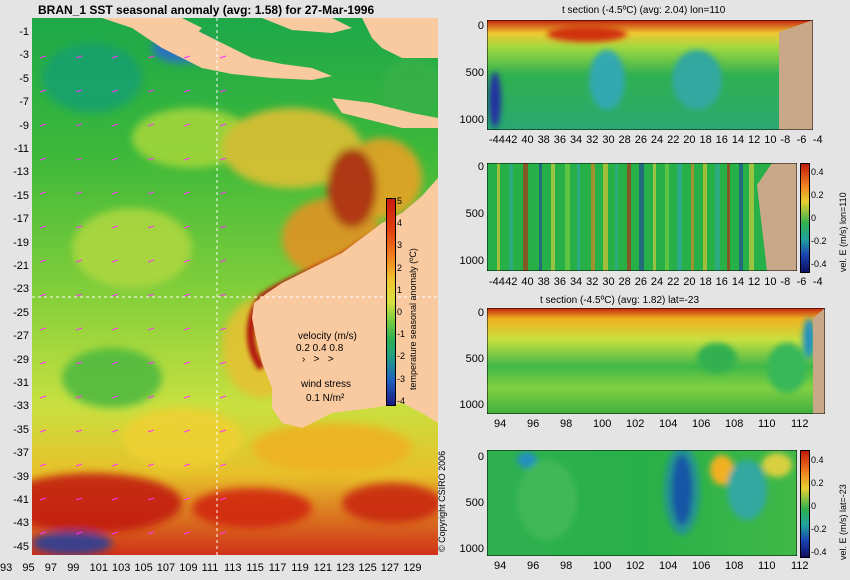 This screenshot has width=850, height=580. Describe the element at coordinates (805, 504) in the screenshot. I see `panel4-colorbar` at that location.